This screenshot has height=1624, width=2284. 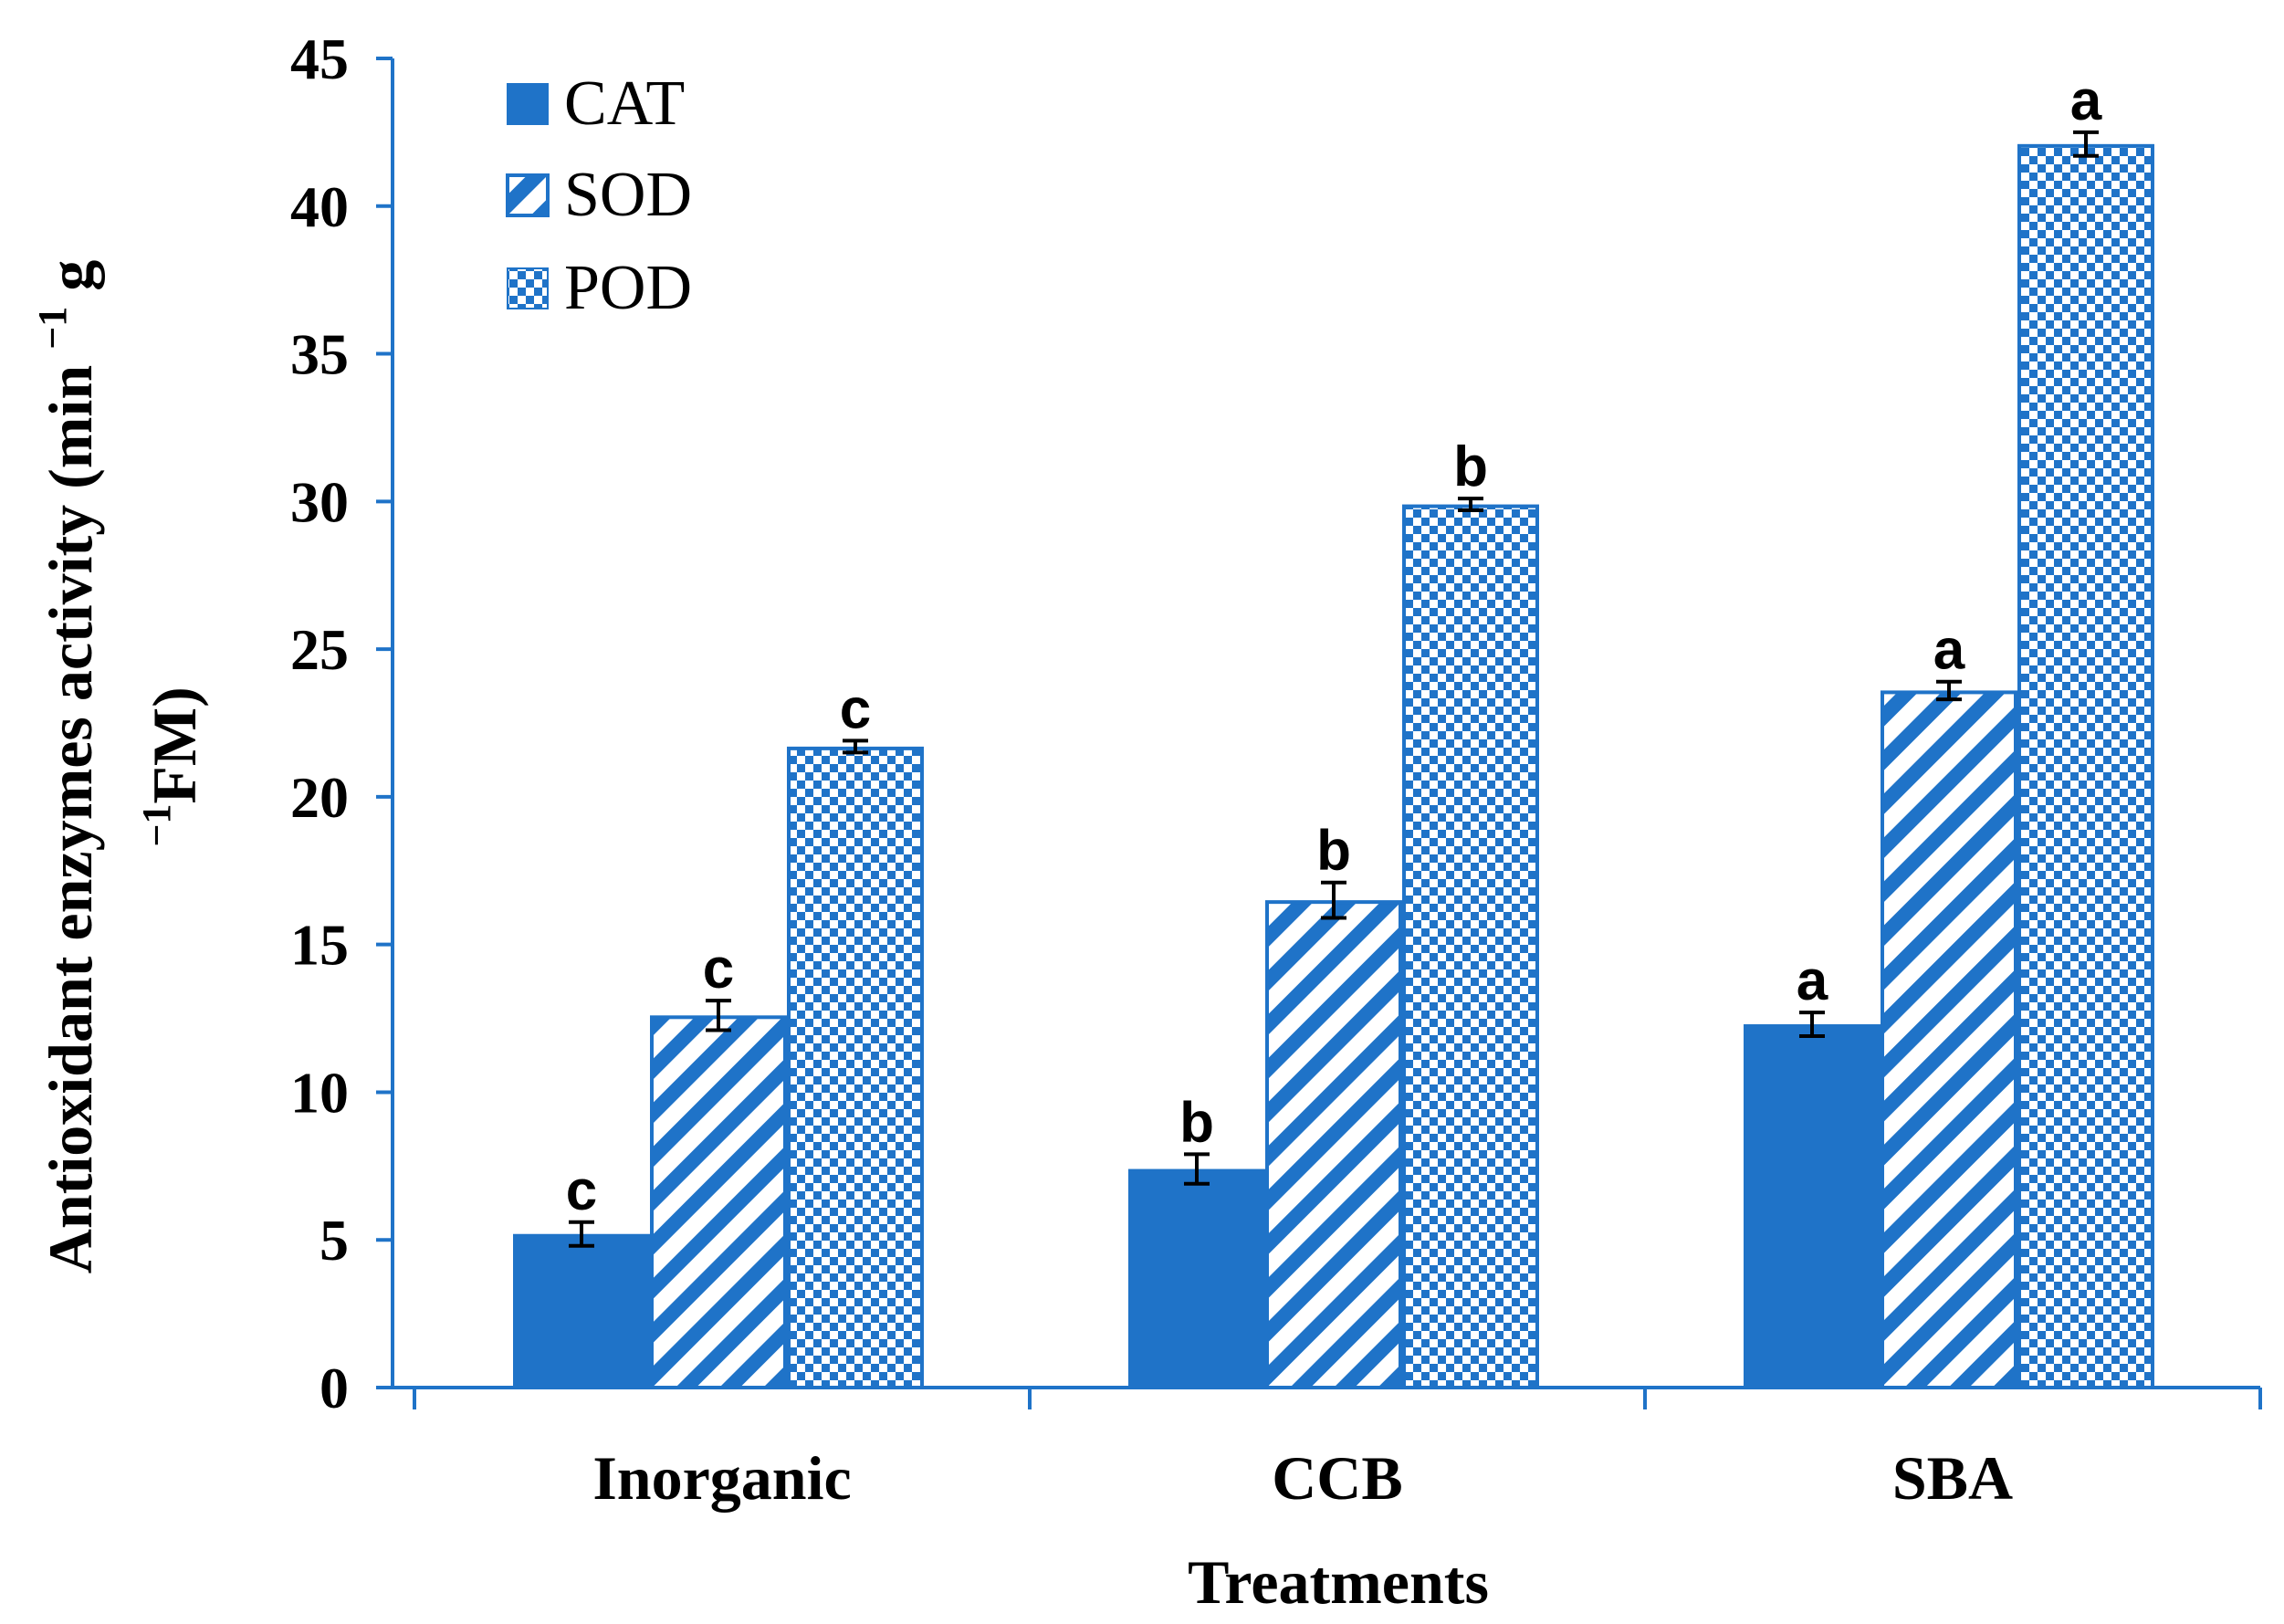 What do you see at coordinates (721, 1478) in the screenshot?
I see `x-category-label: Inorganic` at bounding box center [721, 1478].